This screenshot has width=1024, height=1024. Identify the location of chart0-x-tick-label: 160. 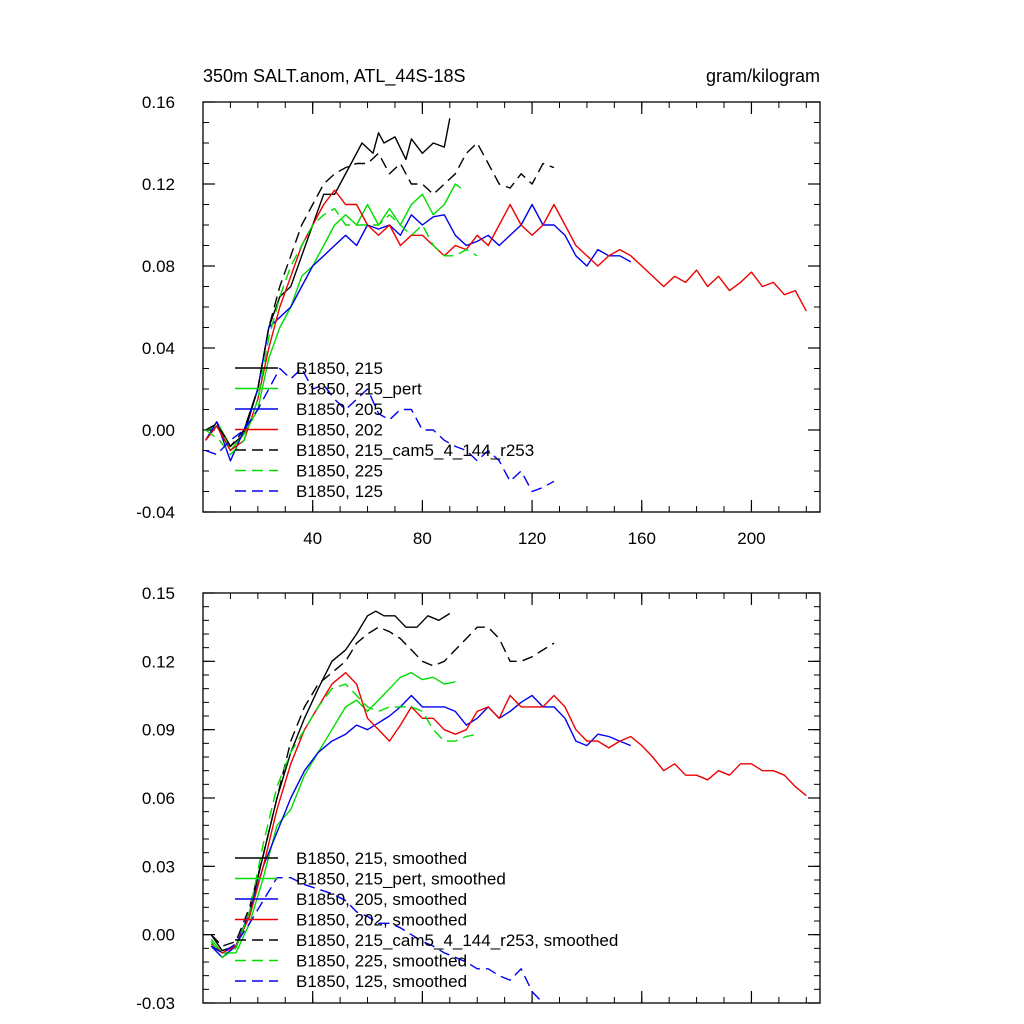
(642, 538).